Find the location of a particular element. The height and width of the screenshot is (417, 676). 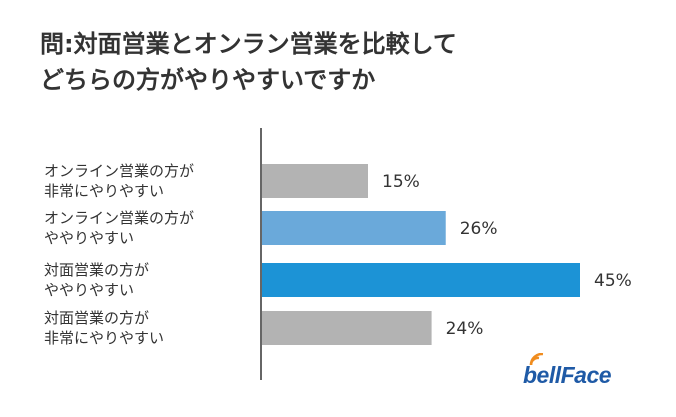

category-label-3-line-1: 対面営業の方が is located at coordinates (96, 270).